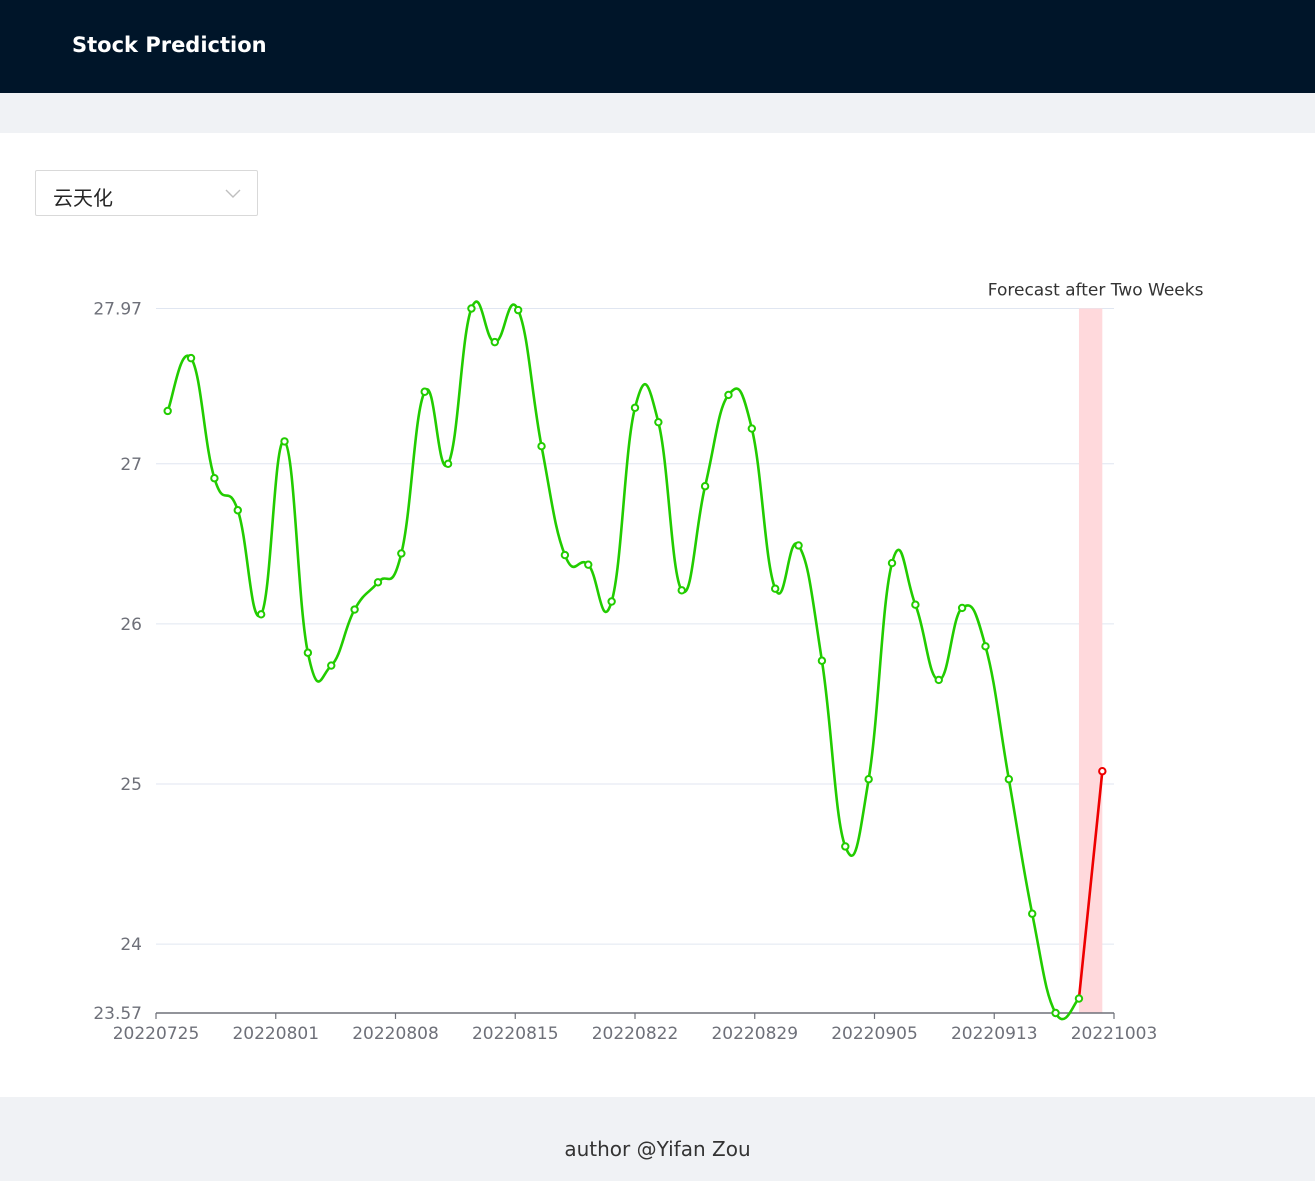 This screenshot has width=1315, height=1181. What do you see at coordinates (169, 45) in the screenshot?
I see `app-title: Stock Prediction` at bounding box center [169, 45].